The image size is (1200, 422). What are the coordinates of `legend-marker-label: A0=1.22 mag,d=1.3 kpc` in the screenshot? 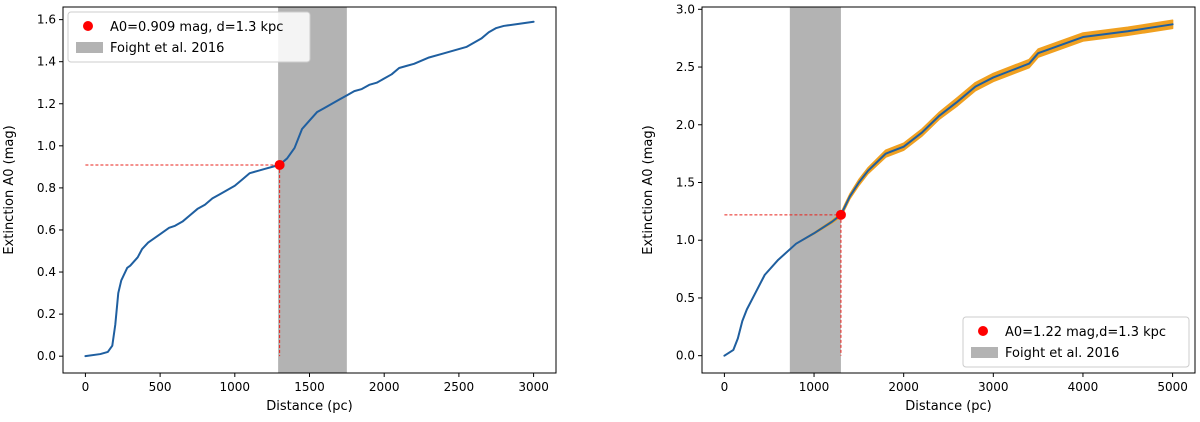 It's located at (1085, 332).